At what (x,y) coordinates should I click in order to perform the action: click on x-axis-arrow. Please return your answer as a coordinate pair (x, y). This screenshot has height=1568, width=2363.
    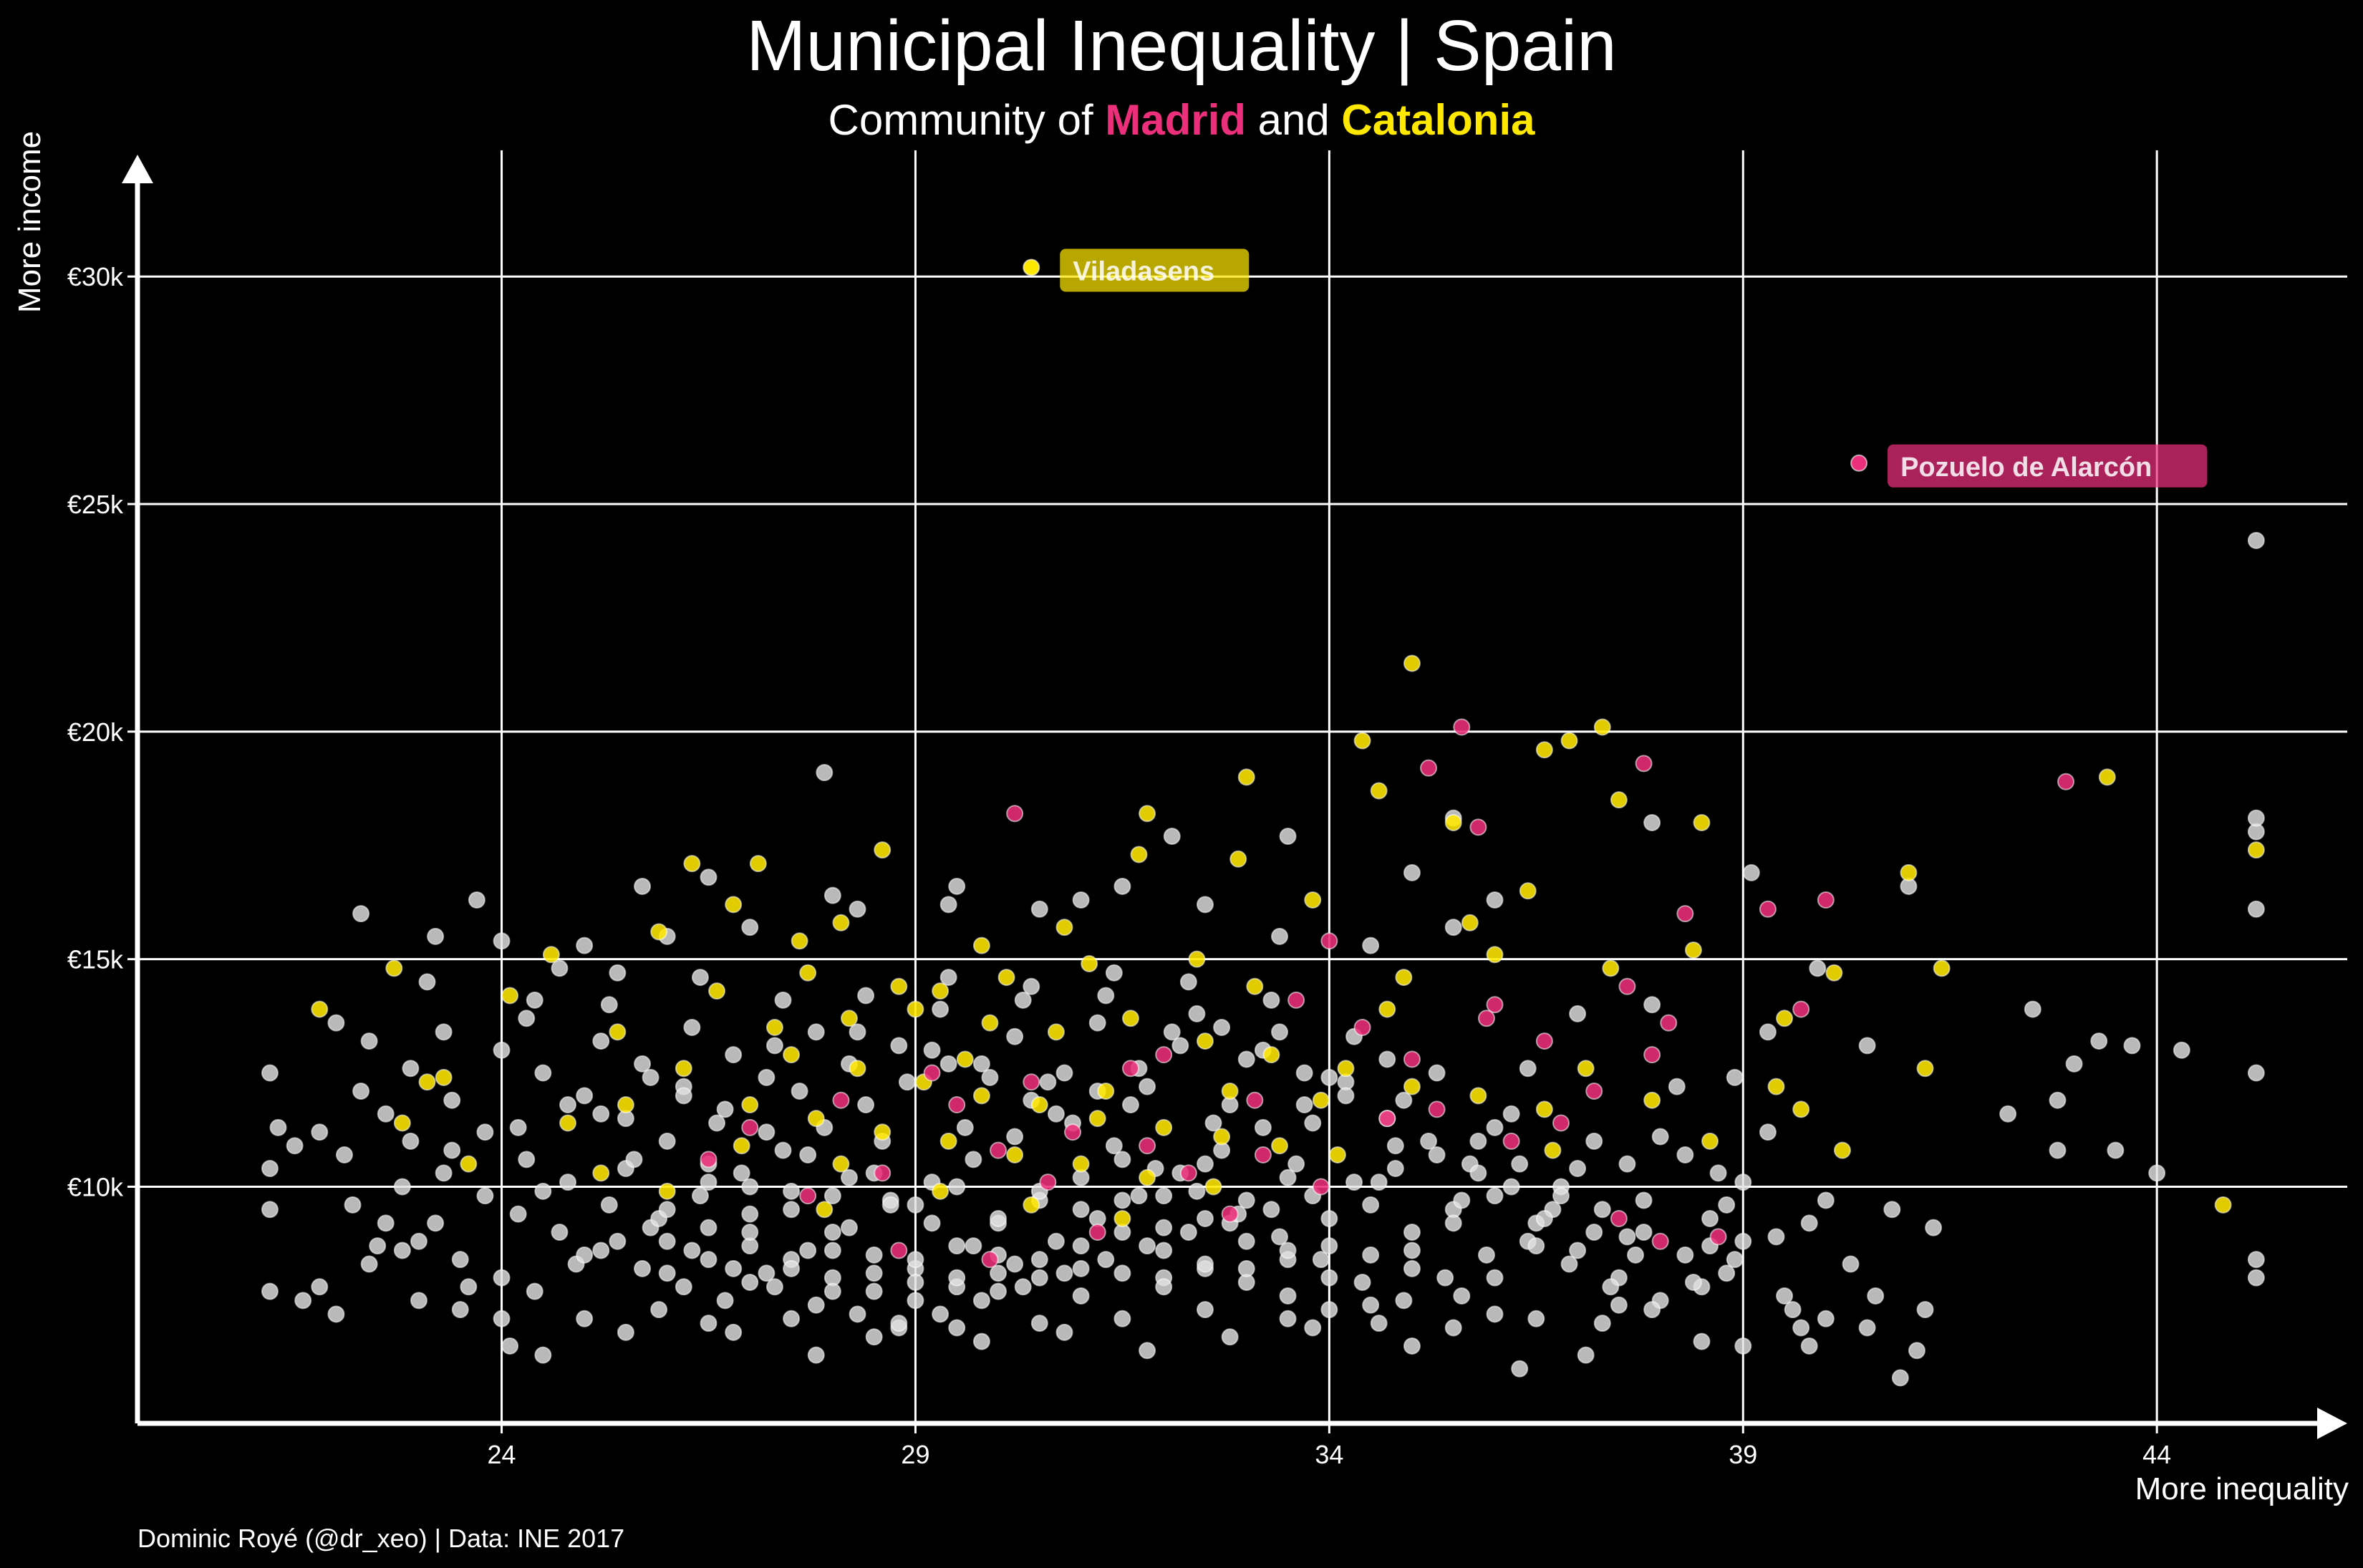
    Looking at the image, I should click on (2332, 1423).